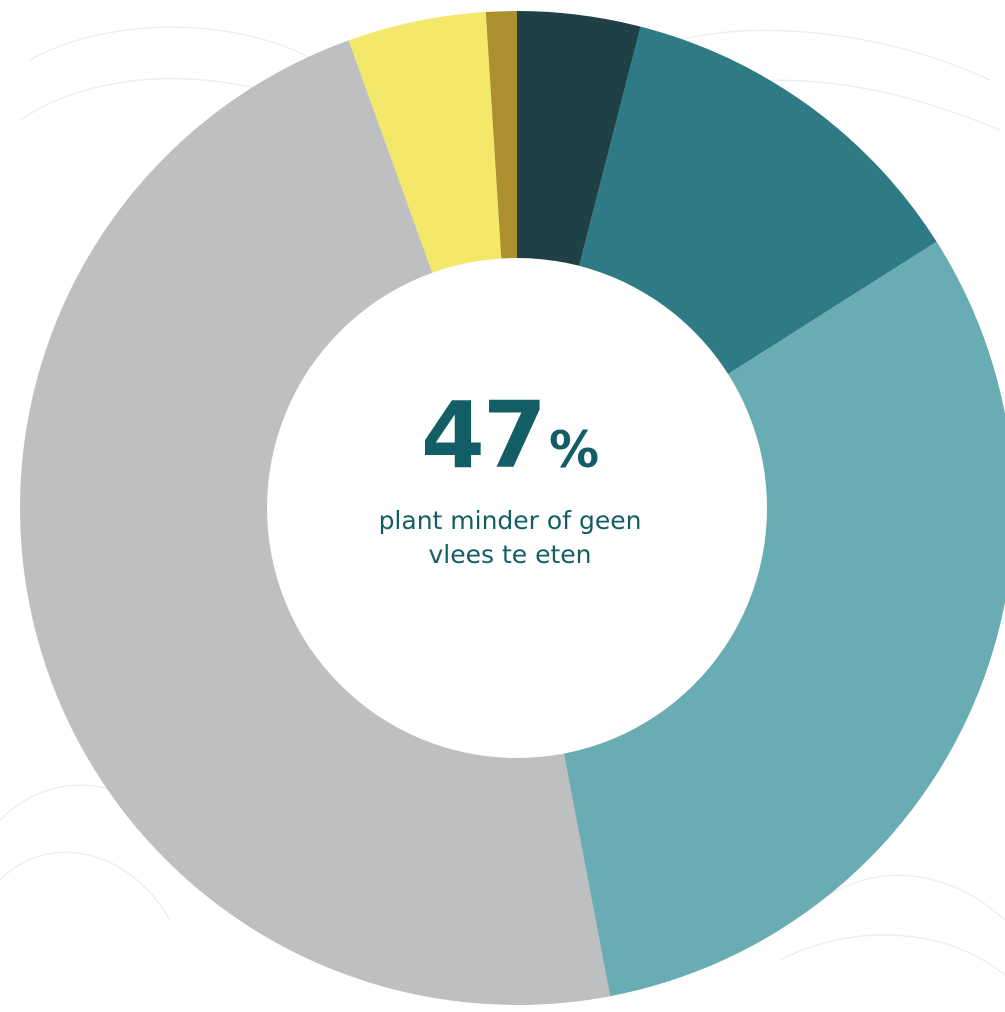 The width and height of the screenshot is (1005, 1012). What do you see at coordinates (510, 538) in the screenshot?
I see `headline-caption: plant minder of geen vlees te eten` at bounding box center [510, 538].